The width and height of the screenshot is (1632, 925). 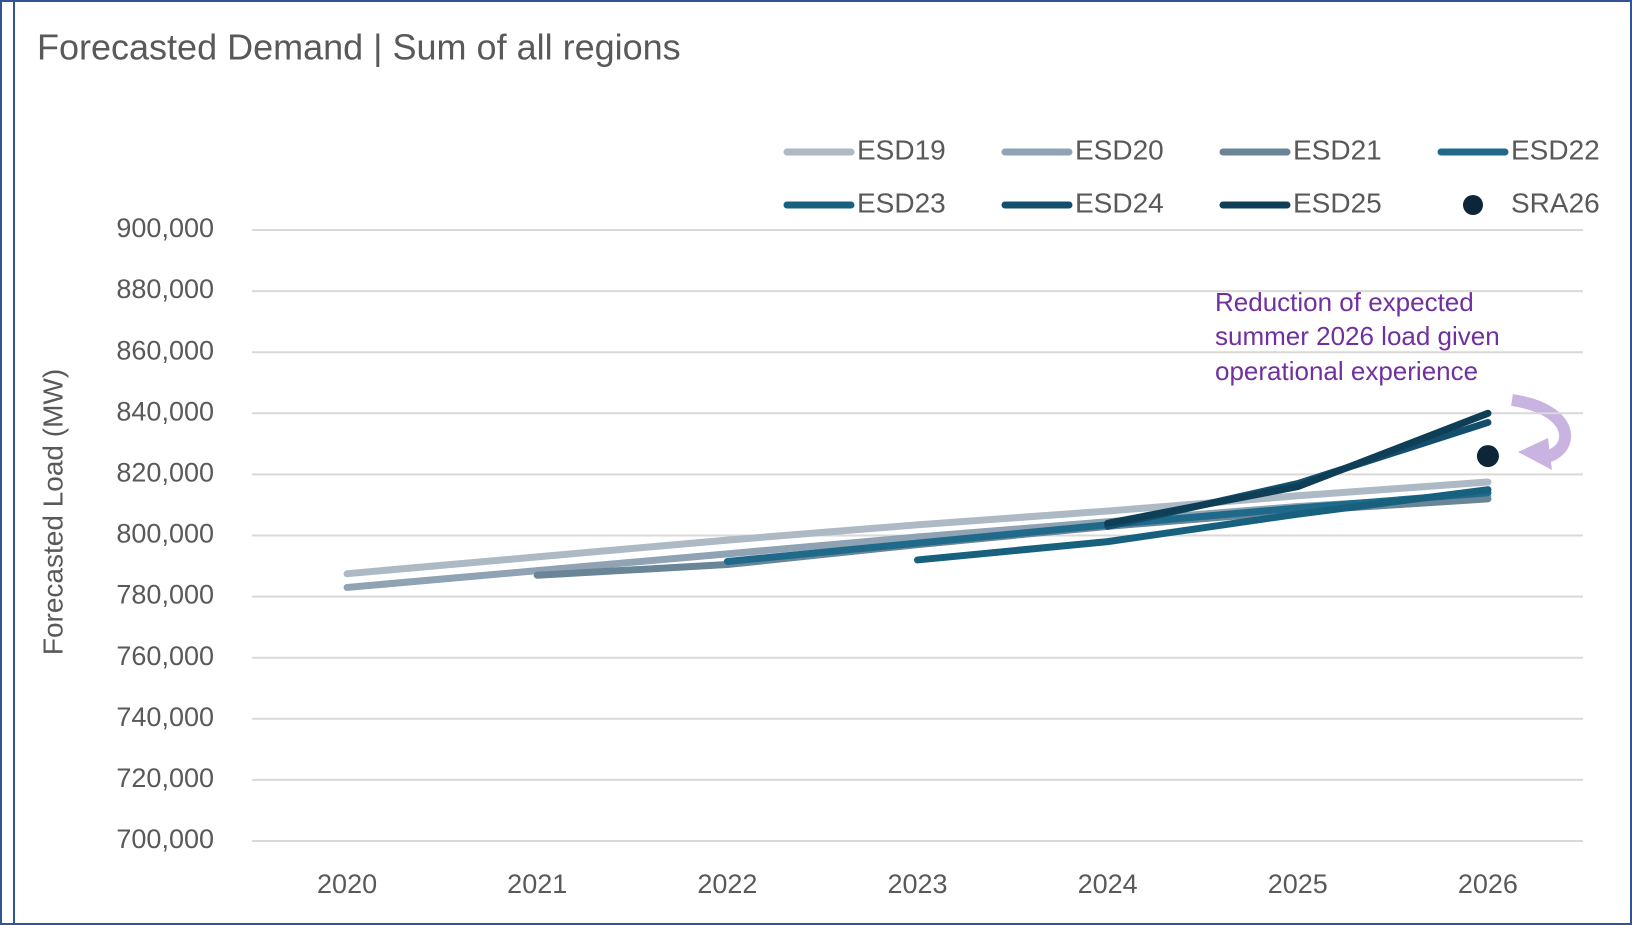 What do you see at coordinates (165, 656) in the screenshot?
I see `y-tick-label: 760,000` at bounding box center [165, 656].